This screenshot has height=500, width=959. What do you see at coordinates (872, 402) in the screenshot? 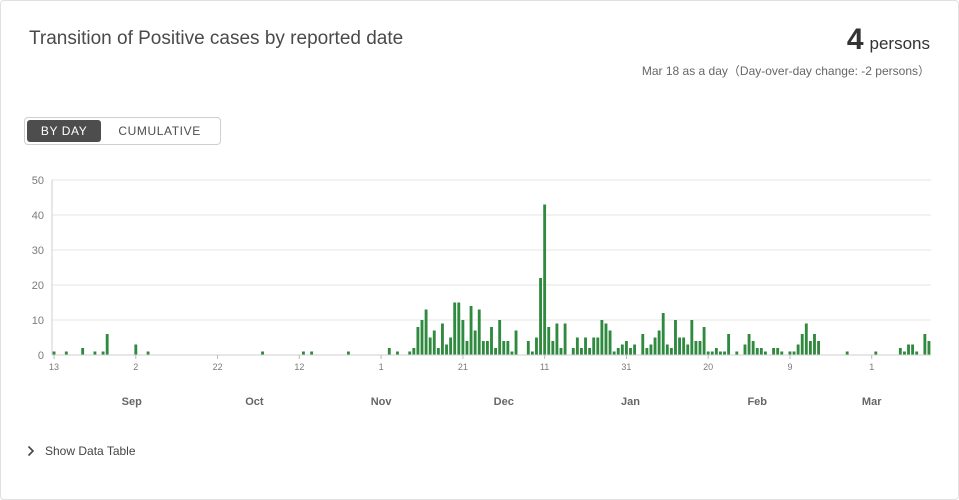
I see `month-label: Mar` at bounding box center [872, 402].